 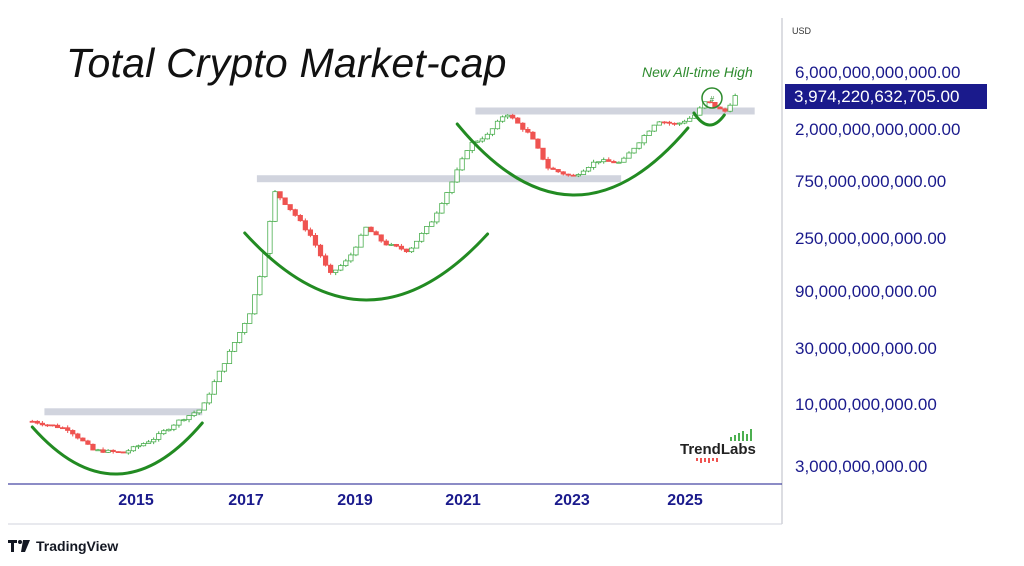 What do you see at coordinates (77, 546) in the screenshot?
I see `platform-name: TradingView` at bounding box center [77, 546].